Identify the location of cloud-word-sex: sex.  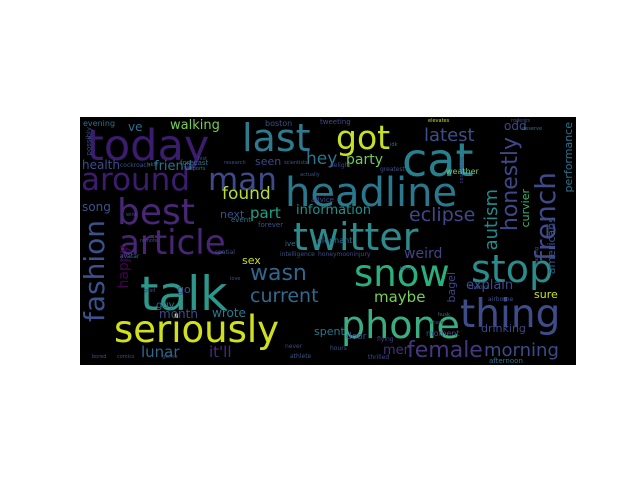
(251, 260).